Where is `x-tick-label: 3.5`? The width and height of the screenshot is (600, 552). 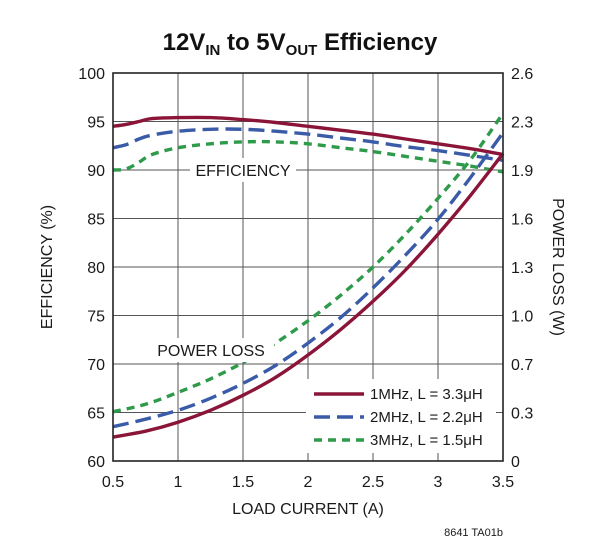 x-tick-label: 3.5 is located at coordinates (503, 482).